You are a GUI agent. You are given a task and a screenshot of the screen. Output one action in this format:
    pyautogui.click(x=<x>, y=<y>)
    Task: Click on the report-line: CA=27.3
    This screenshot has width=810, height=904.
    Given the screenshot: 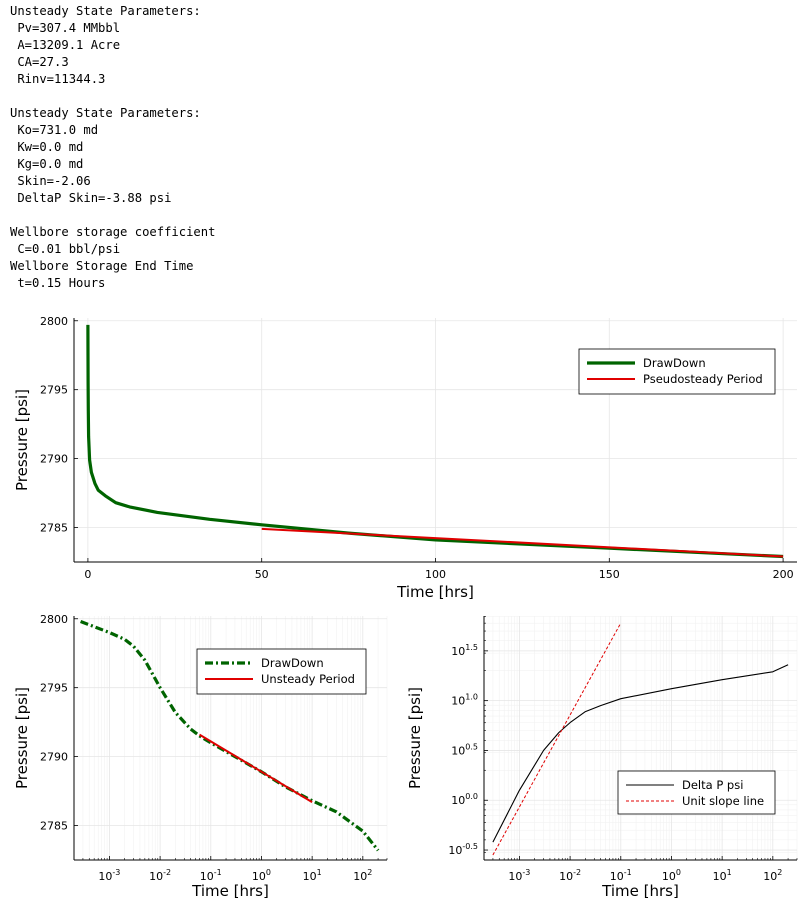 What is the action you would take?
    pyautogui.click(x=39, y=62)
    